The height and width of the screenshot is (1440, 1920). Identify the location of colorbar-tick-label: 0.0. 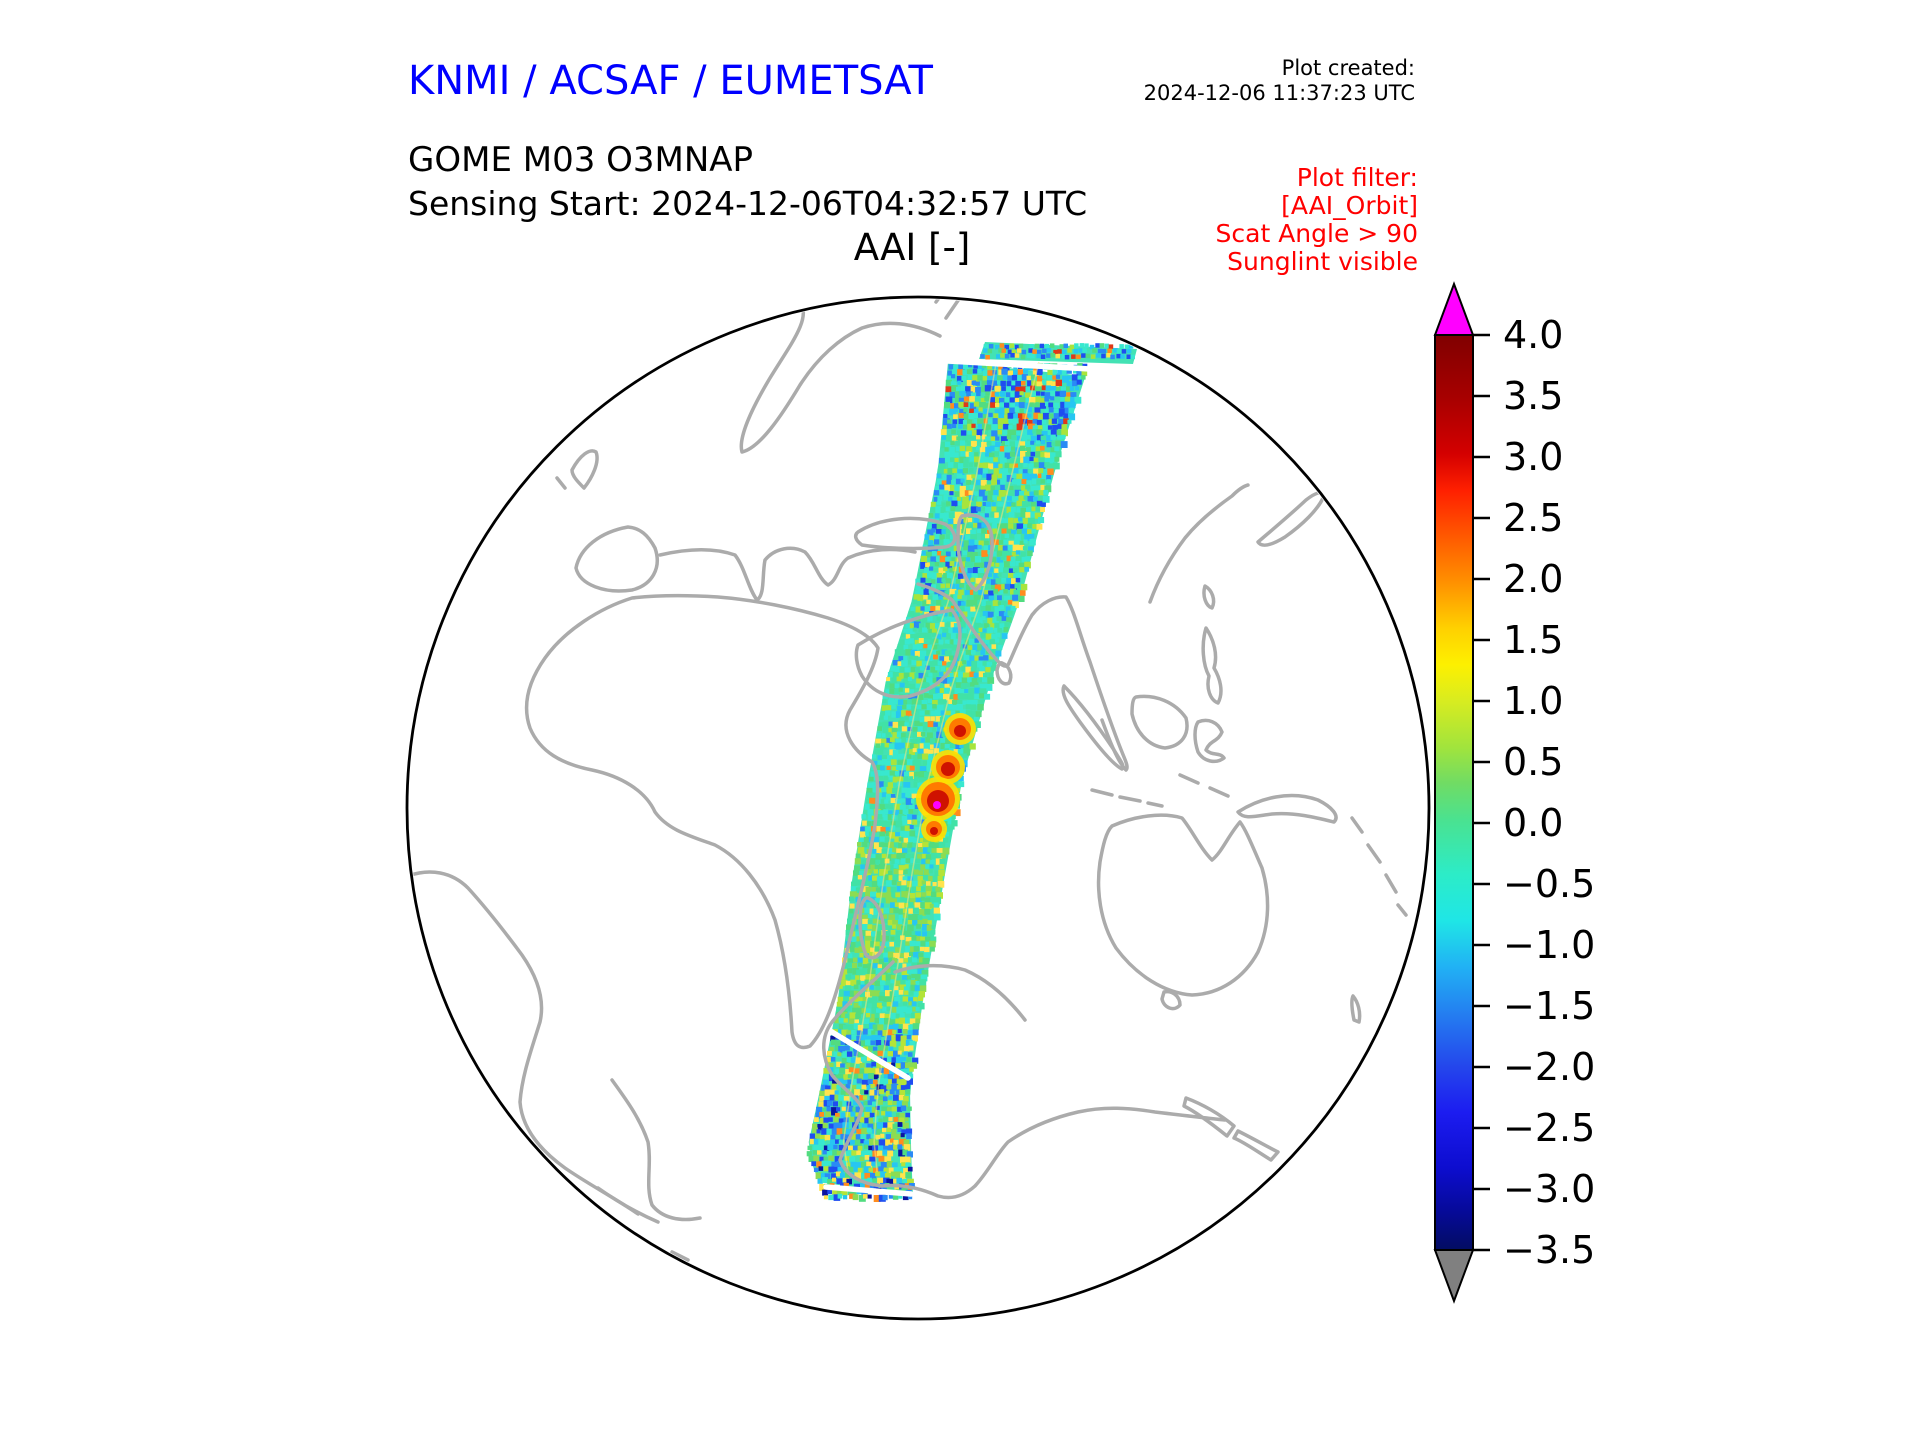
(1533, 823).